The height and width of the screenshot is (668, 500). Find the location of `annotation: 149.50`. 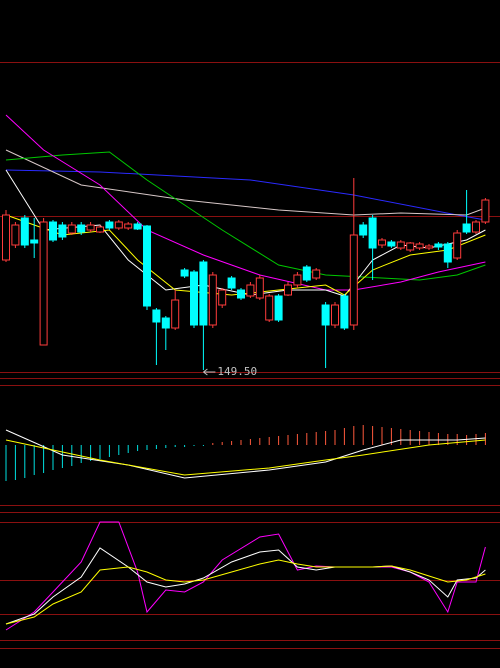

annotation: 149.50 is located at coordinates (237, 371).